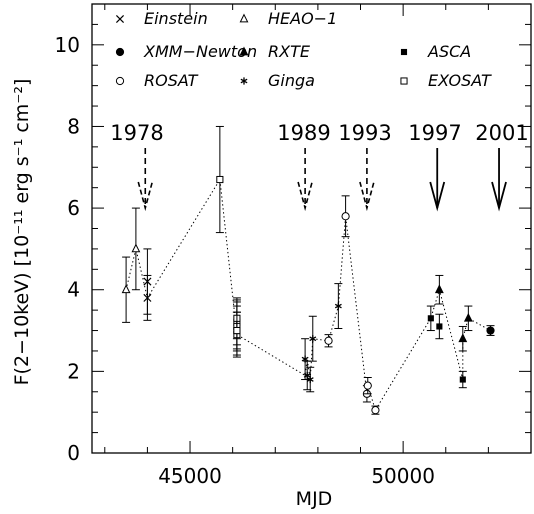 Image resolution: width=534 pixels, height=514 pixels. I want to click on x-axis-title: MJD, so click(314, 499).